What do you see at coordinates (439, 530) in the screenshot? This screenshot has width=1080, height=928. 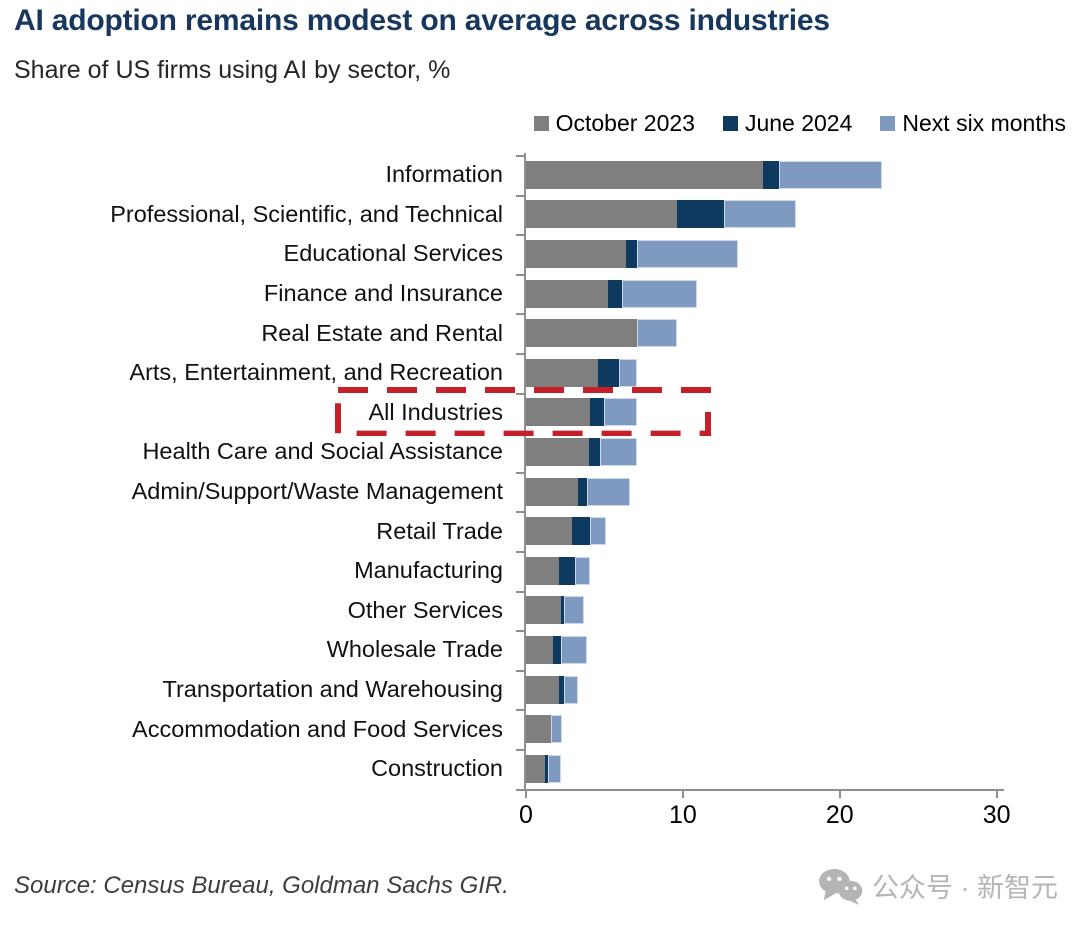 I see `category-label: Retail Trade` at bounding box center [439, 530].